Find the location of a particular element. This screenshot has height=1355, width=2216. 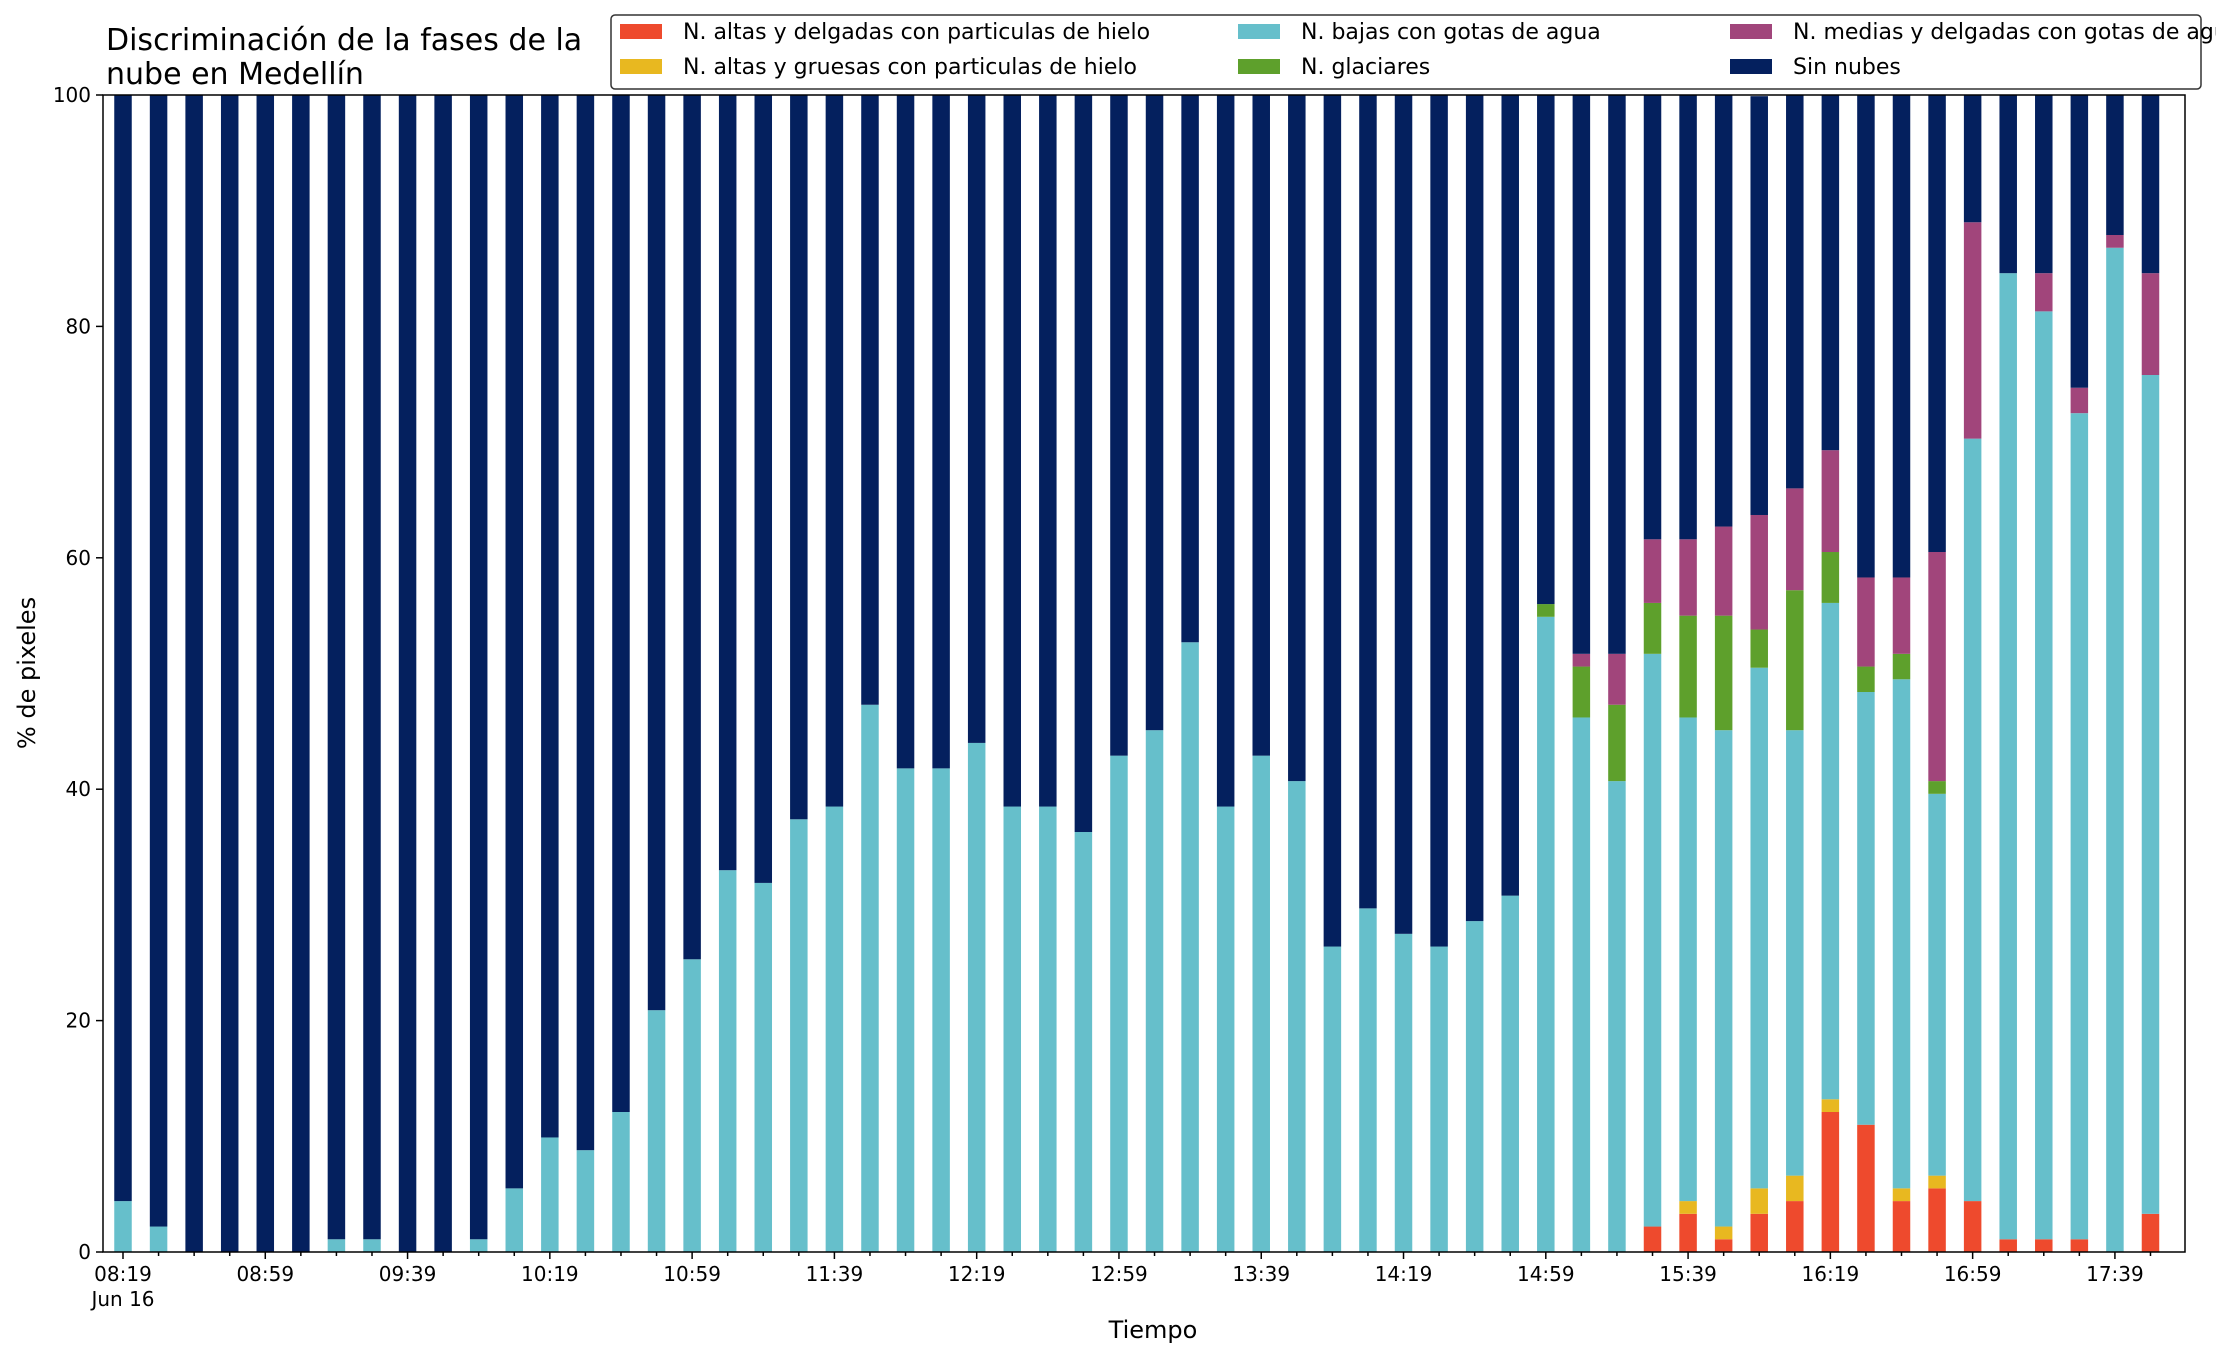

y-axis: 0 20 40 60 80 100 is located at coordinates (78, 673).